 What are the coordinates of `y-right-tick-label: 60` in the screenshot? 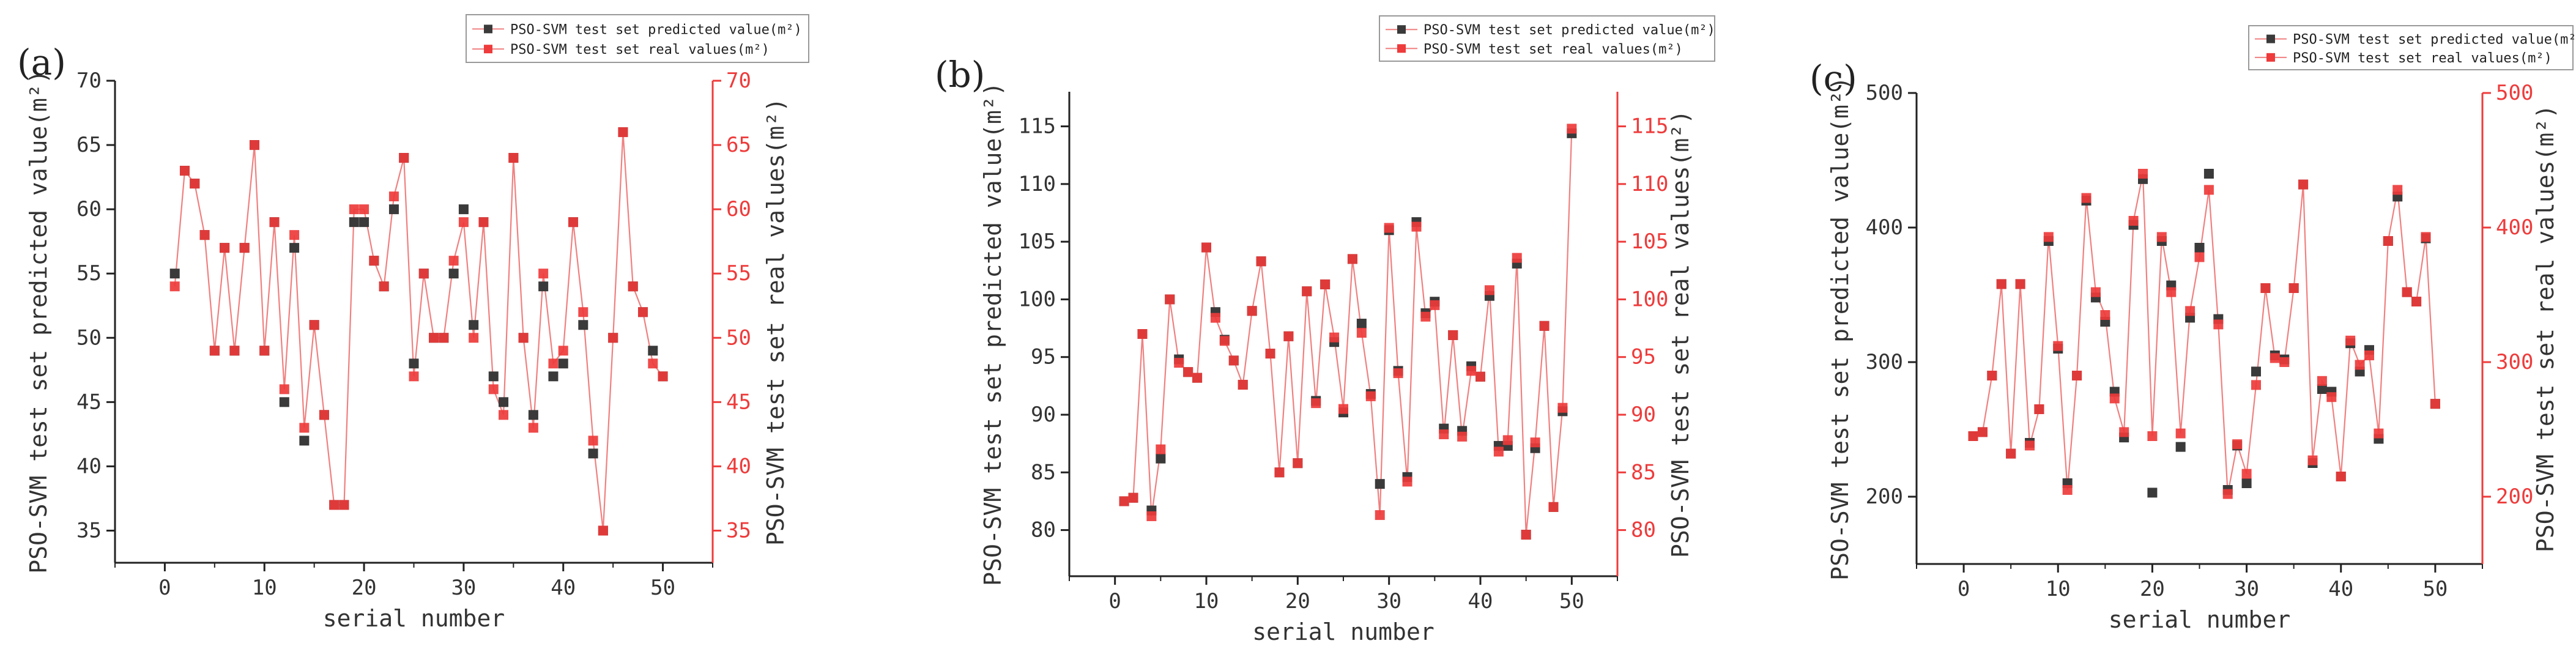 It's located at (738, 209).